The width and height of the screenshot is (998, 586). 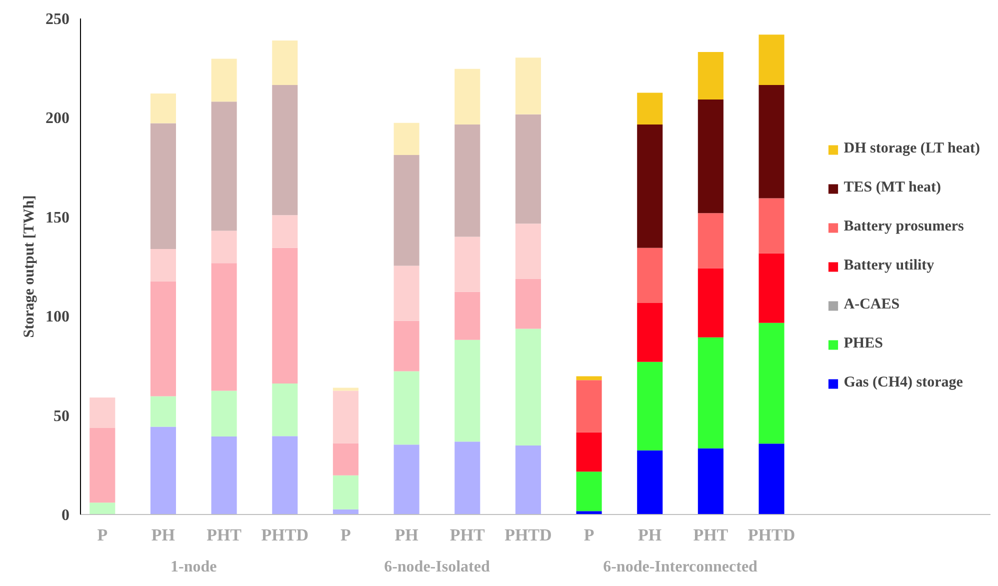 What do you see at coordinates (863, 344) in the screenshot?
I see `legend-label: PHES` at bounding box center [863, 344].